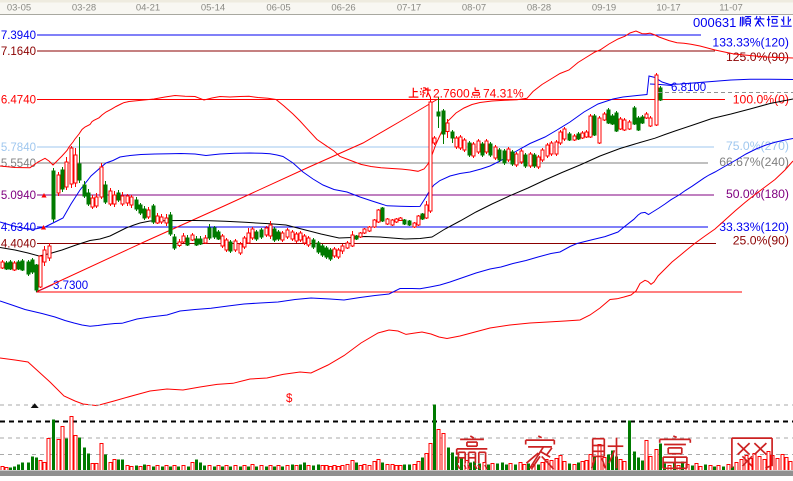 This screenshot has height=481, width=793. What do you see at coordinates (84, 8) in the screenshot?
I see `svg-text: 03-28` at bounding box center [84, 8].